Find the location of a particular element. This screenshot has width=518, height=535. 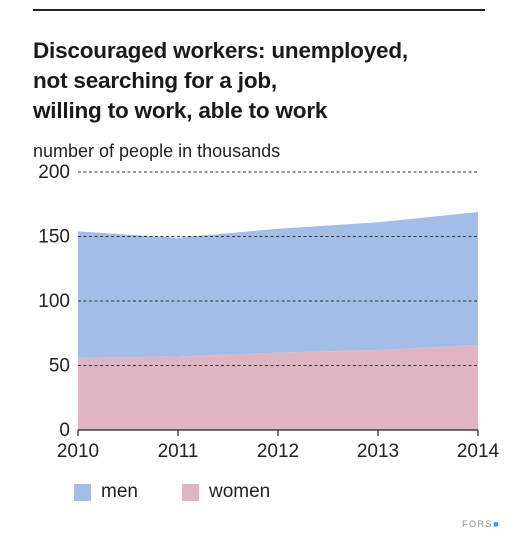

y-tick-layer: 0 50 100 150 200 is located at coordinates (54, 301).